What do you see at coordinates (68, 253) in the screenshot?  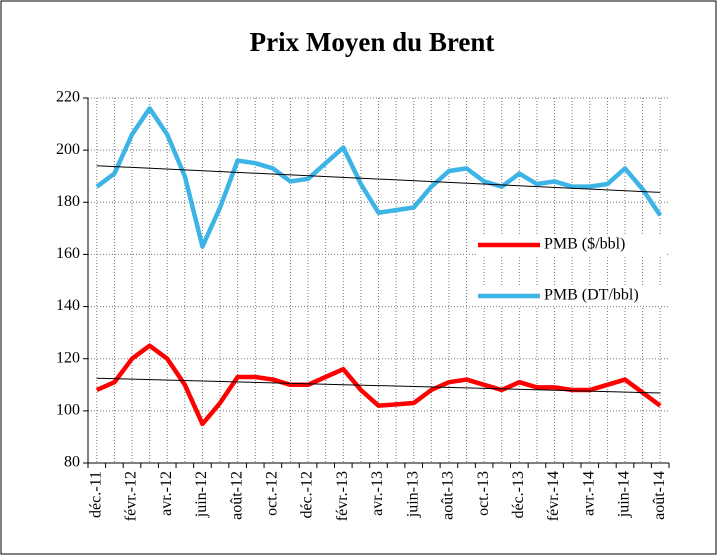 I see `y-tick-label: 160` at bounding box center [68, 253].